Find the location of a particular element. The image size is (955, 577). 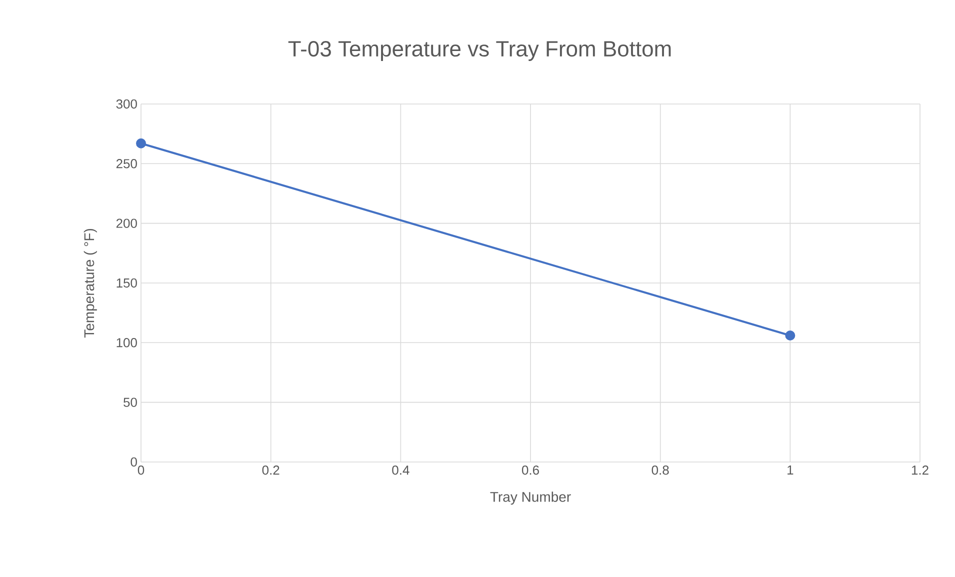

x-tick-label: 1 is located at coordinates (791, 470).